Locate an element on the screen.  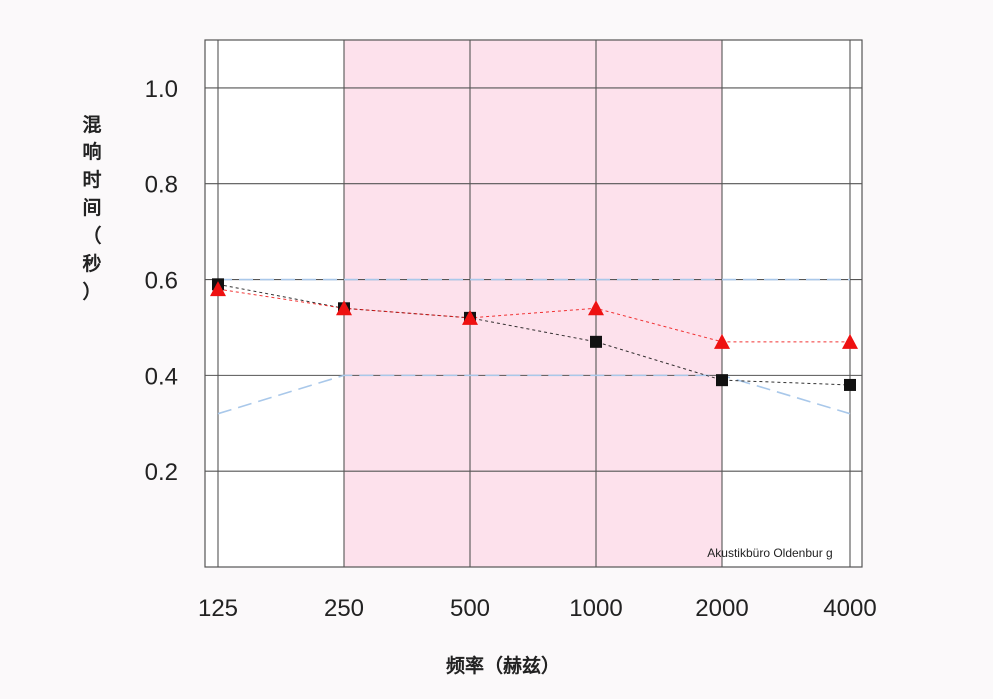
x-axis-label: 频率（赫兹） is located at coordinates (503, 665).